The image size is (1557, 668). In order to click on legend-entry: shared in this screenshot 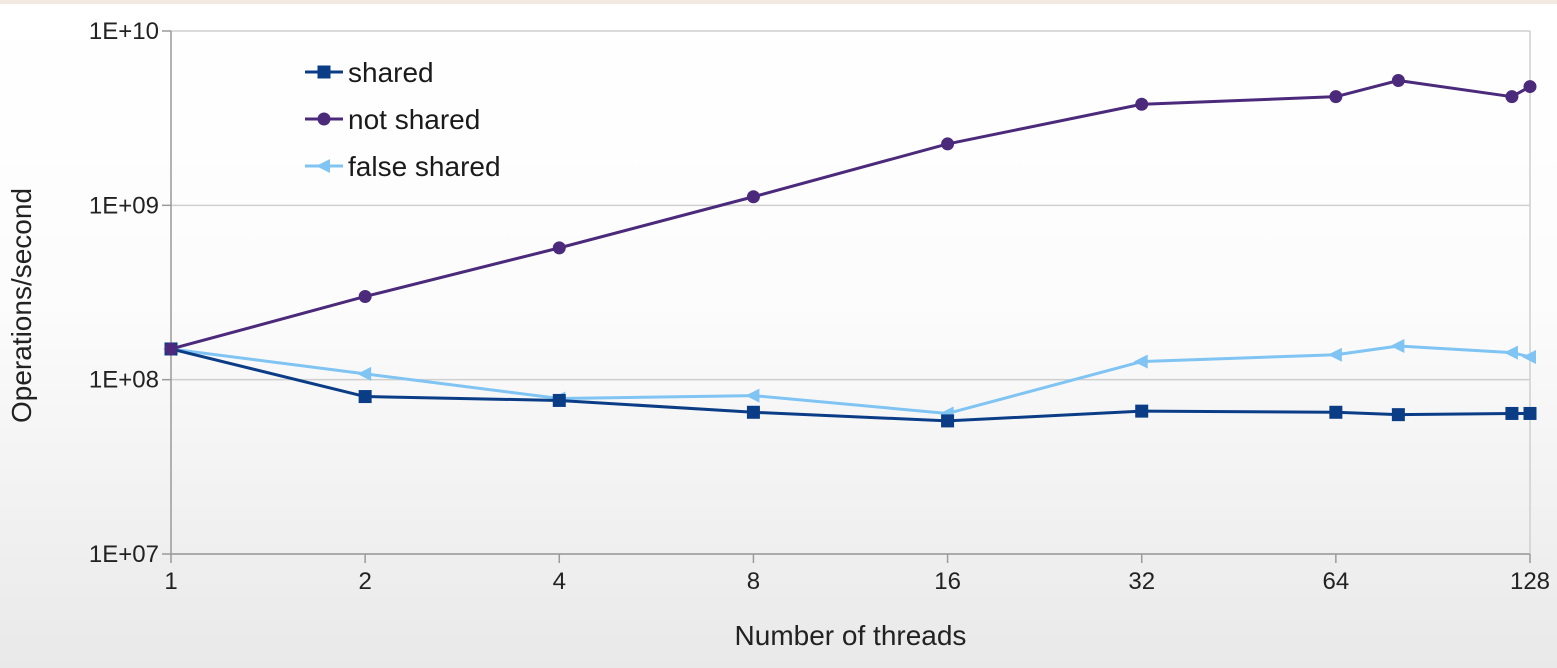, I will do `click(369, 72)`.